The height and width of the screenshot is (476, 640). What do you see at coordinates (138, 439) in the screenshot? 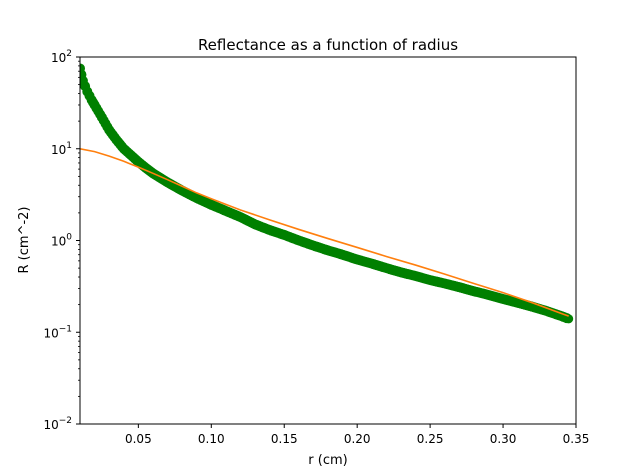
I see `x-tick-label: 0.05` at bounding box center [138, 439].